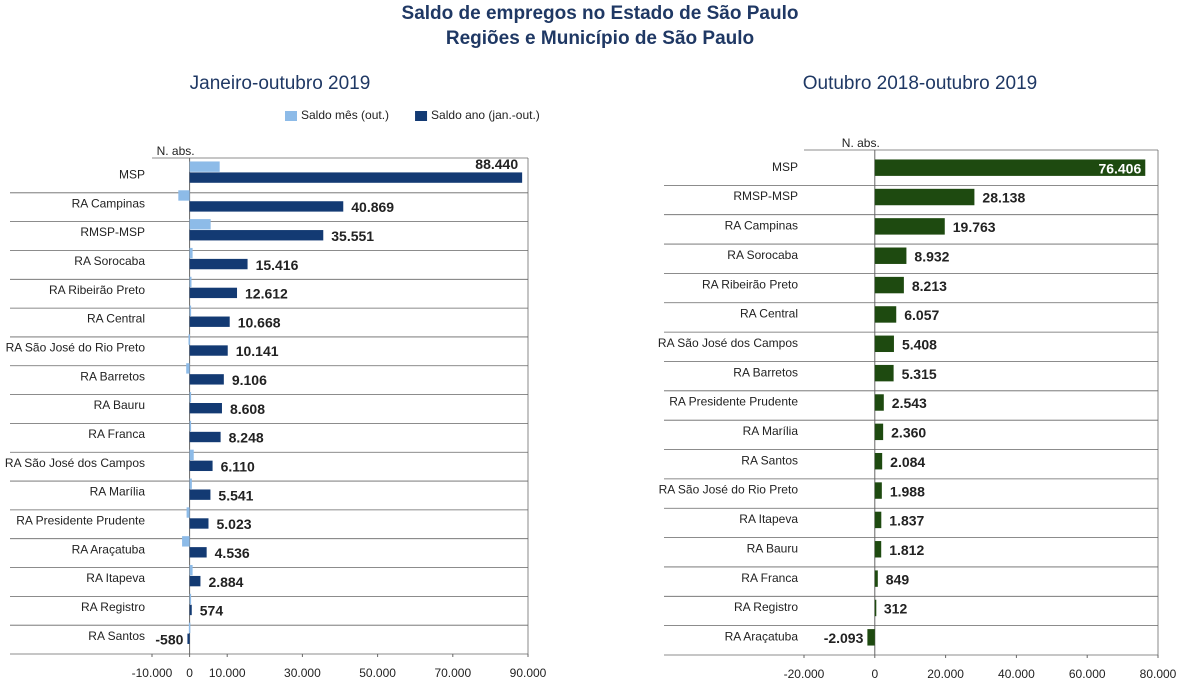 Image resolution: width=1200 pixels, height=697 pixels. What do you see at coordinates (302, 673) in the screenshot?
I see `x-tick-label: 30.000` at bounding box center [302, 673].